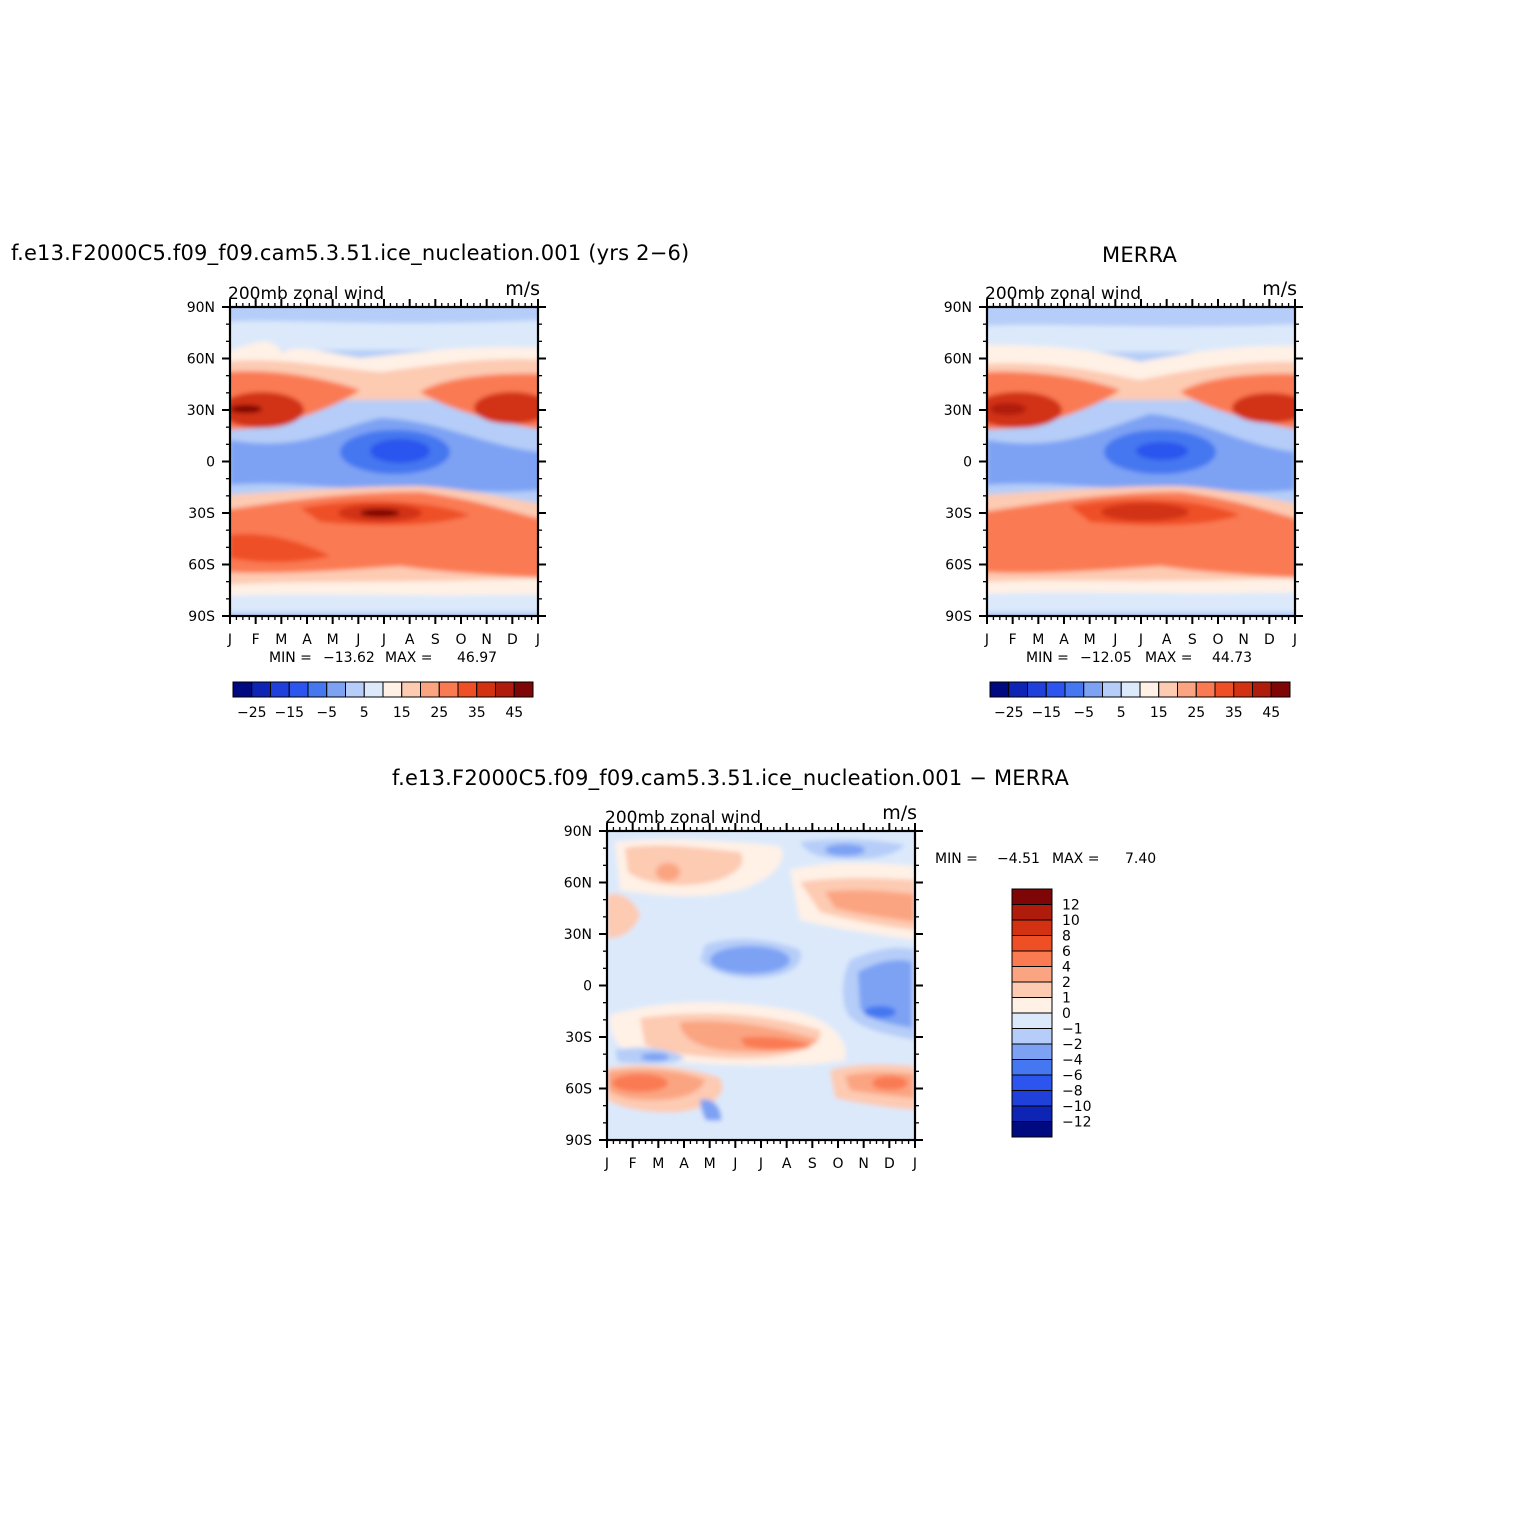  I want to click on obs-xtick-label: O, so click(1217, 640).